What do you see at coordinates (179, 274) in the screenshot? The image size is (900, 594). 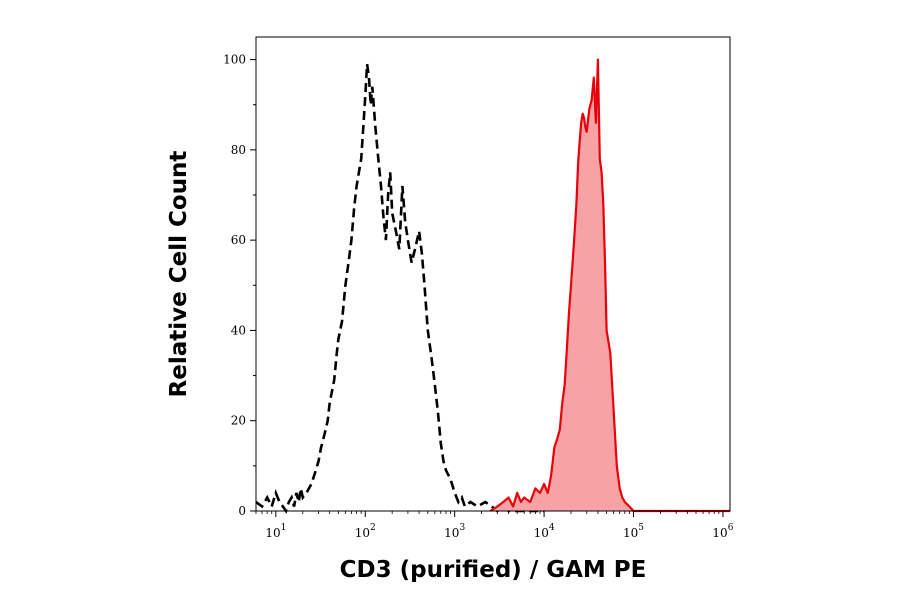 I see `y-axis-title: Relative Cell Count` at bounding box center [179, 274].